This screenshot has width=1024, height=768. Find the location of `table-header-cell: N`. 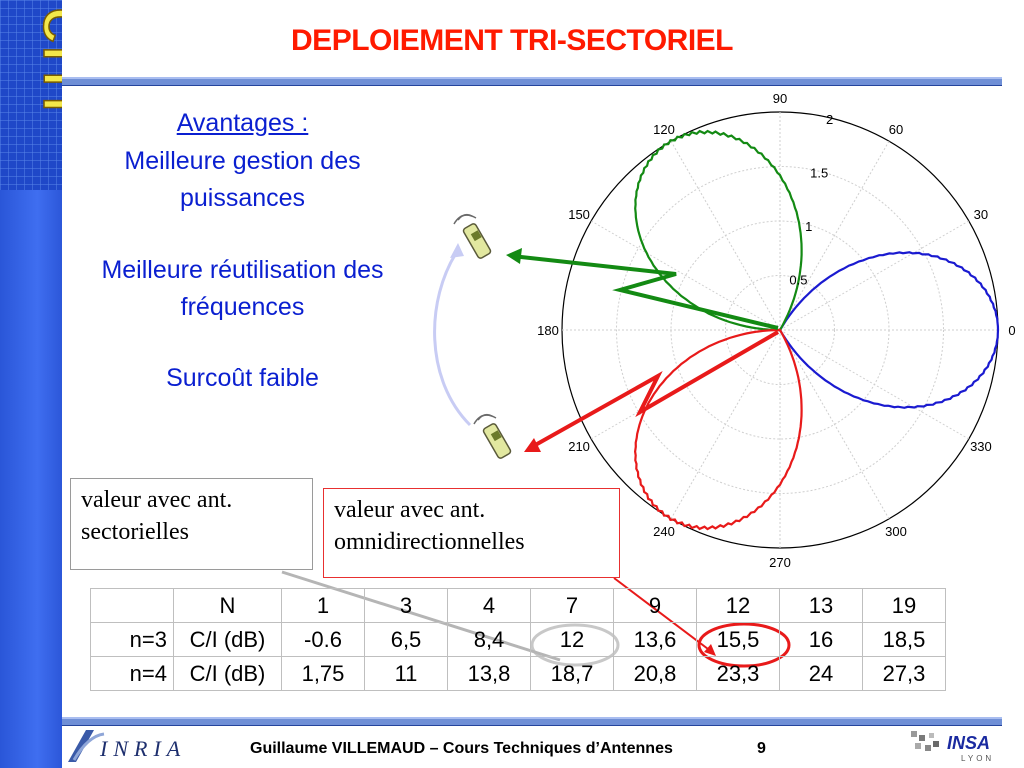

table-header-cell: N is located at coordinates (227, 605).